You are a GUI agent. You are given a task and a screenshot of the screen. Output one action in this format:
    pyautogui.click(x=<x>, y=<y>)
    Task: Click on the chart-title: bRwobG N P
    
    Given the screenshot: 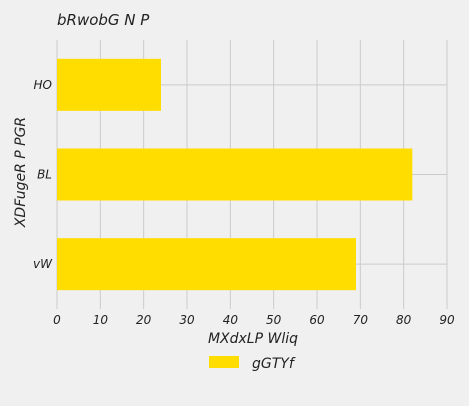 What is the action you would take?
    pyautogui.click(x=103, y=20)
    